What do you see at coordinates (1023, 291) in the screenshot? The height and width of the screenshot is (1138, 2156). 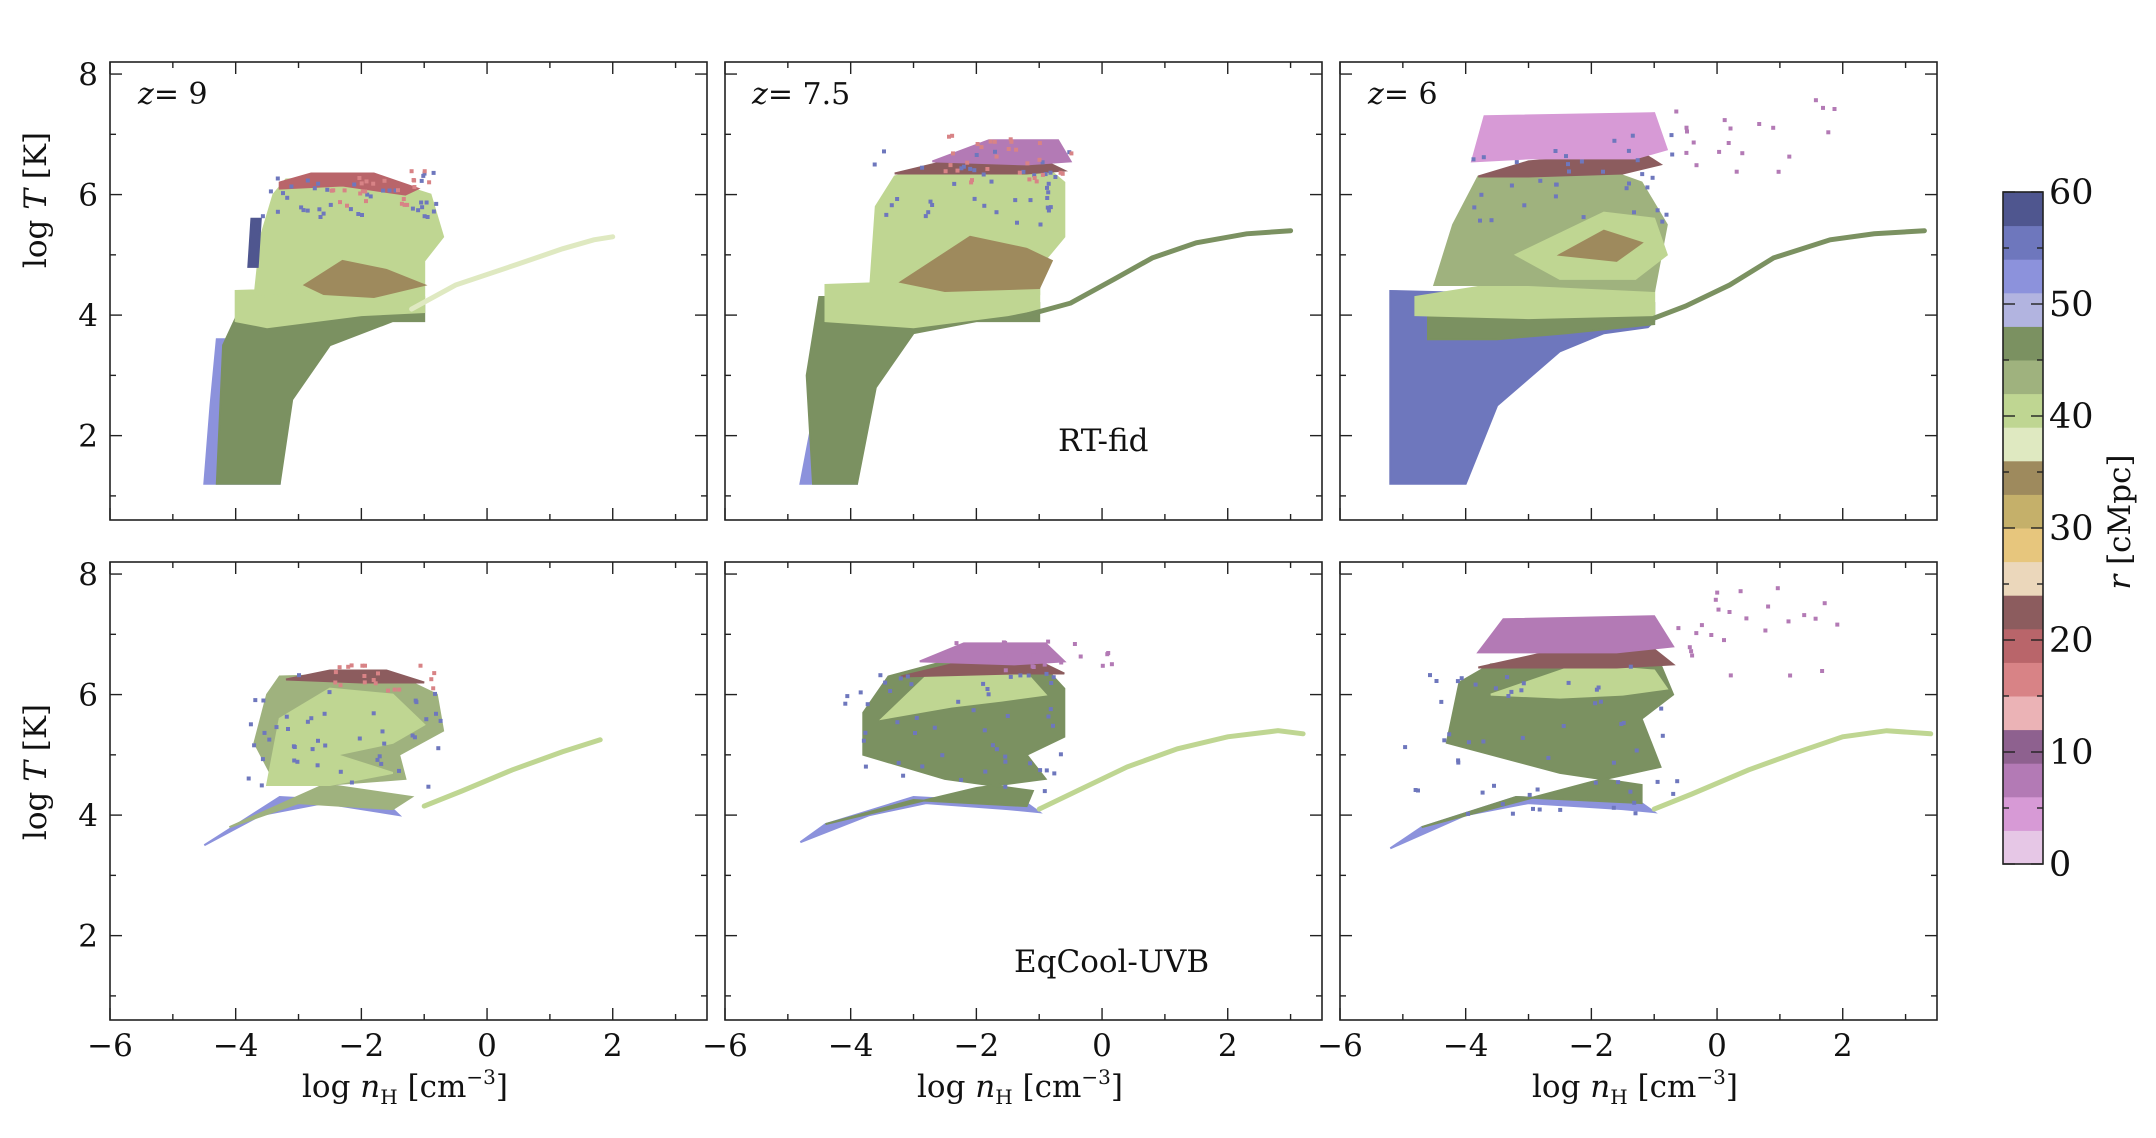 I see `panel-r1-c2` at bounding box center [1023, 291].